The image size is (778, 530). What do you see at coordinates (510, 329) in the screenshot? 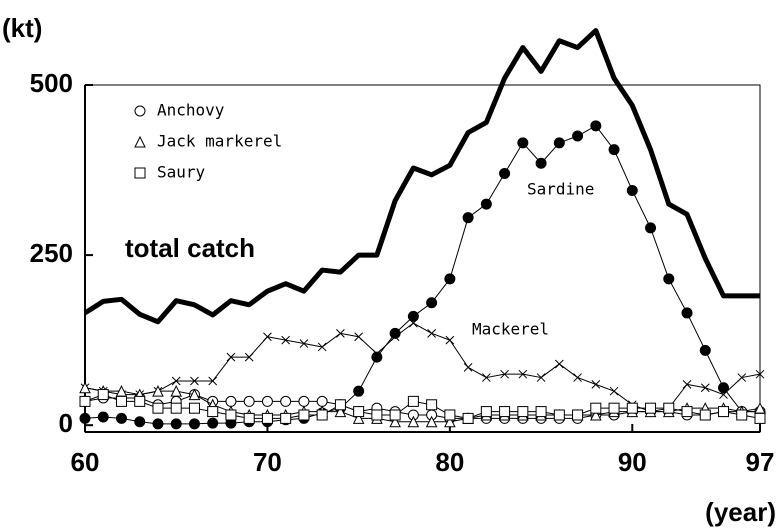
I see `series-label: Mackerel` at bounding box center [510, 329].